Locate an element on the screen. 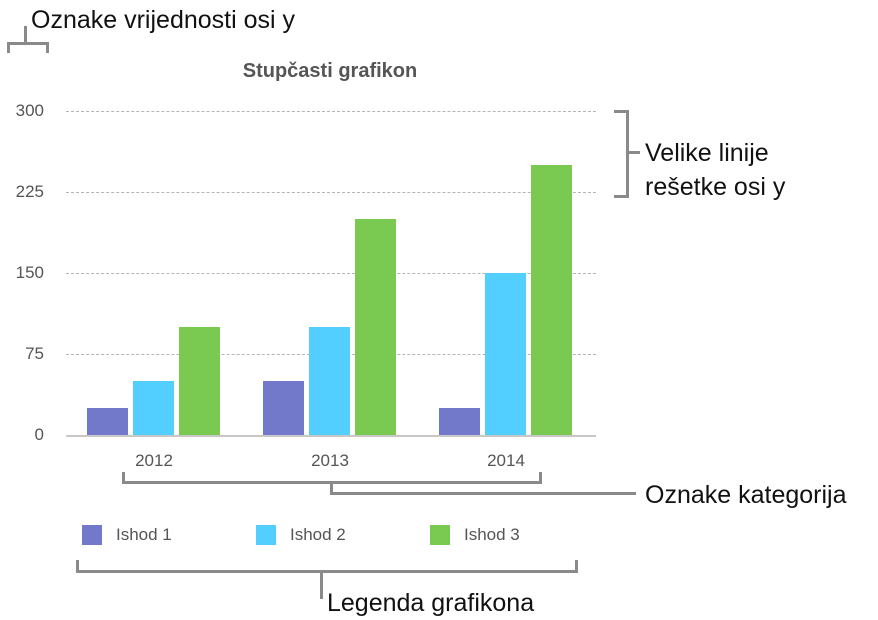 This screenshot has height=620, width=878. category-label-2013: 2013 is located at coordinates (330, 460).